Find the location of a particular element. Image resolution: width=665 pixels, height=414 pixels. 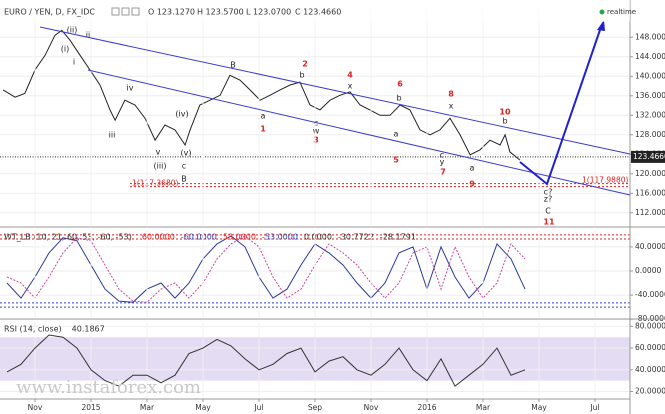

last-price-box is located at coordinates (648, 156).